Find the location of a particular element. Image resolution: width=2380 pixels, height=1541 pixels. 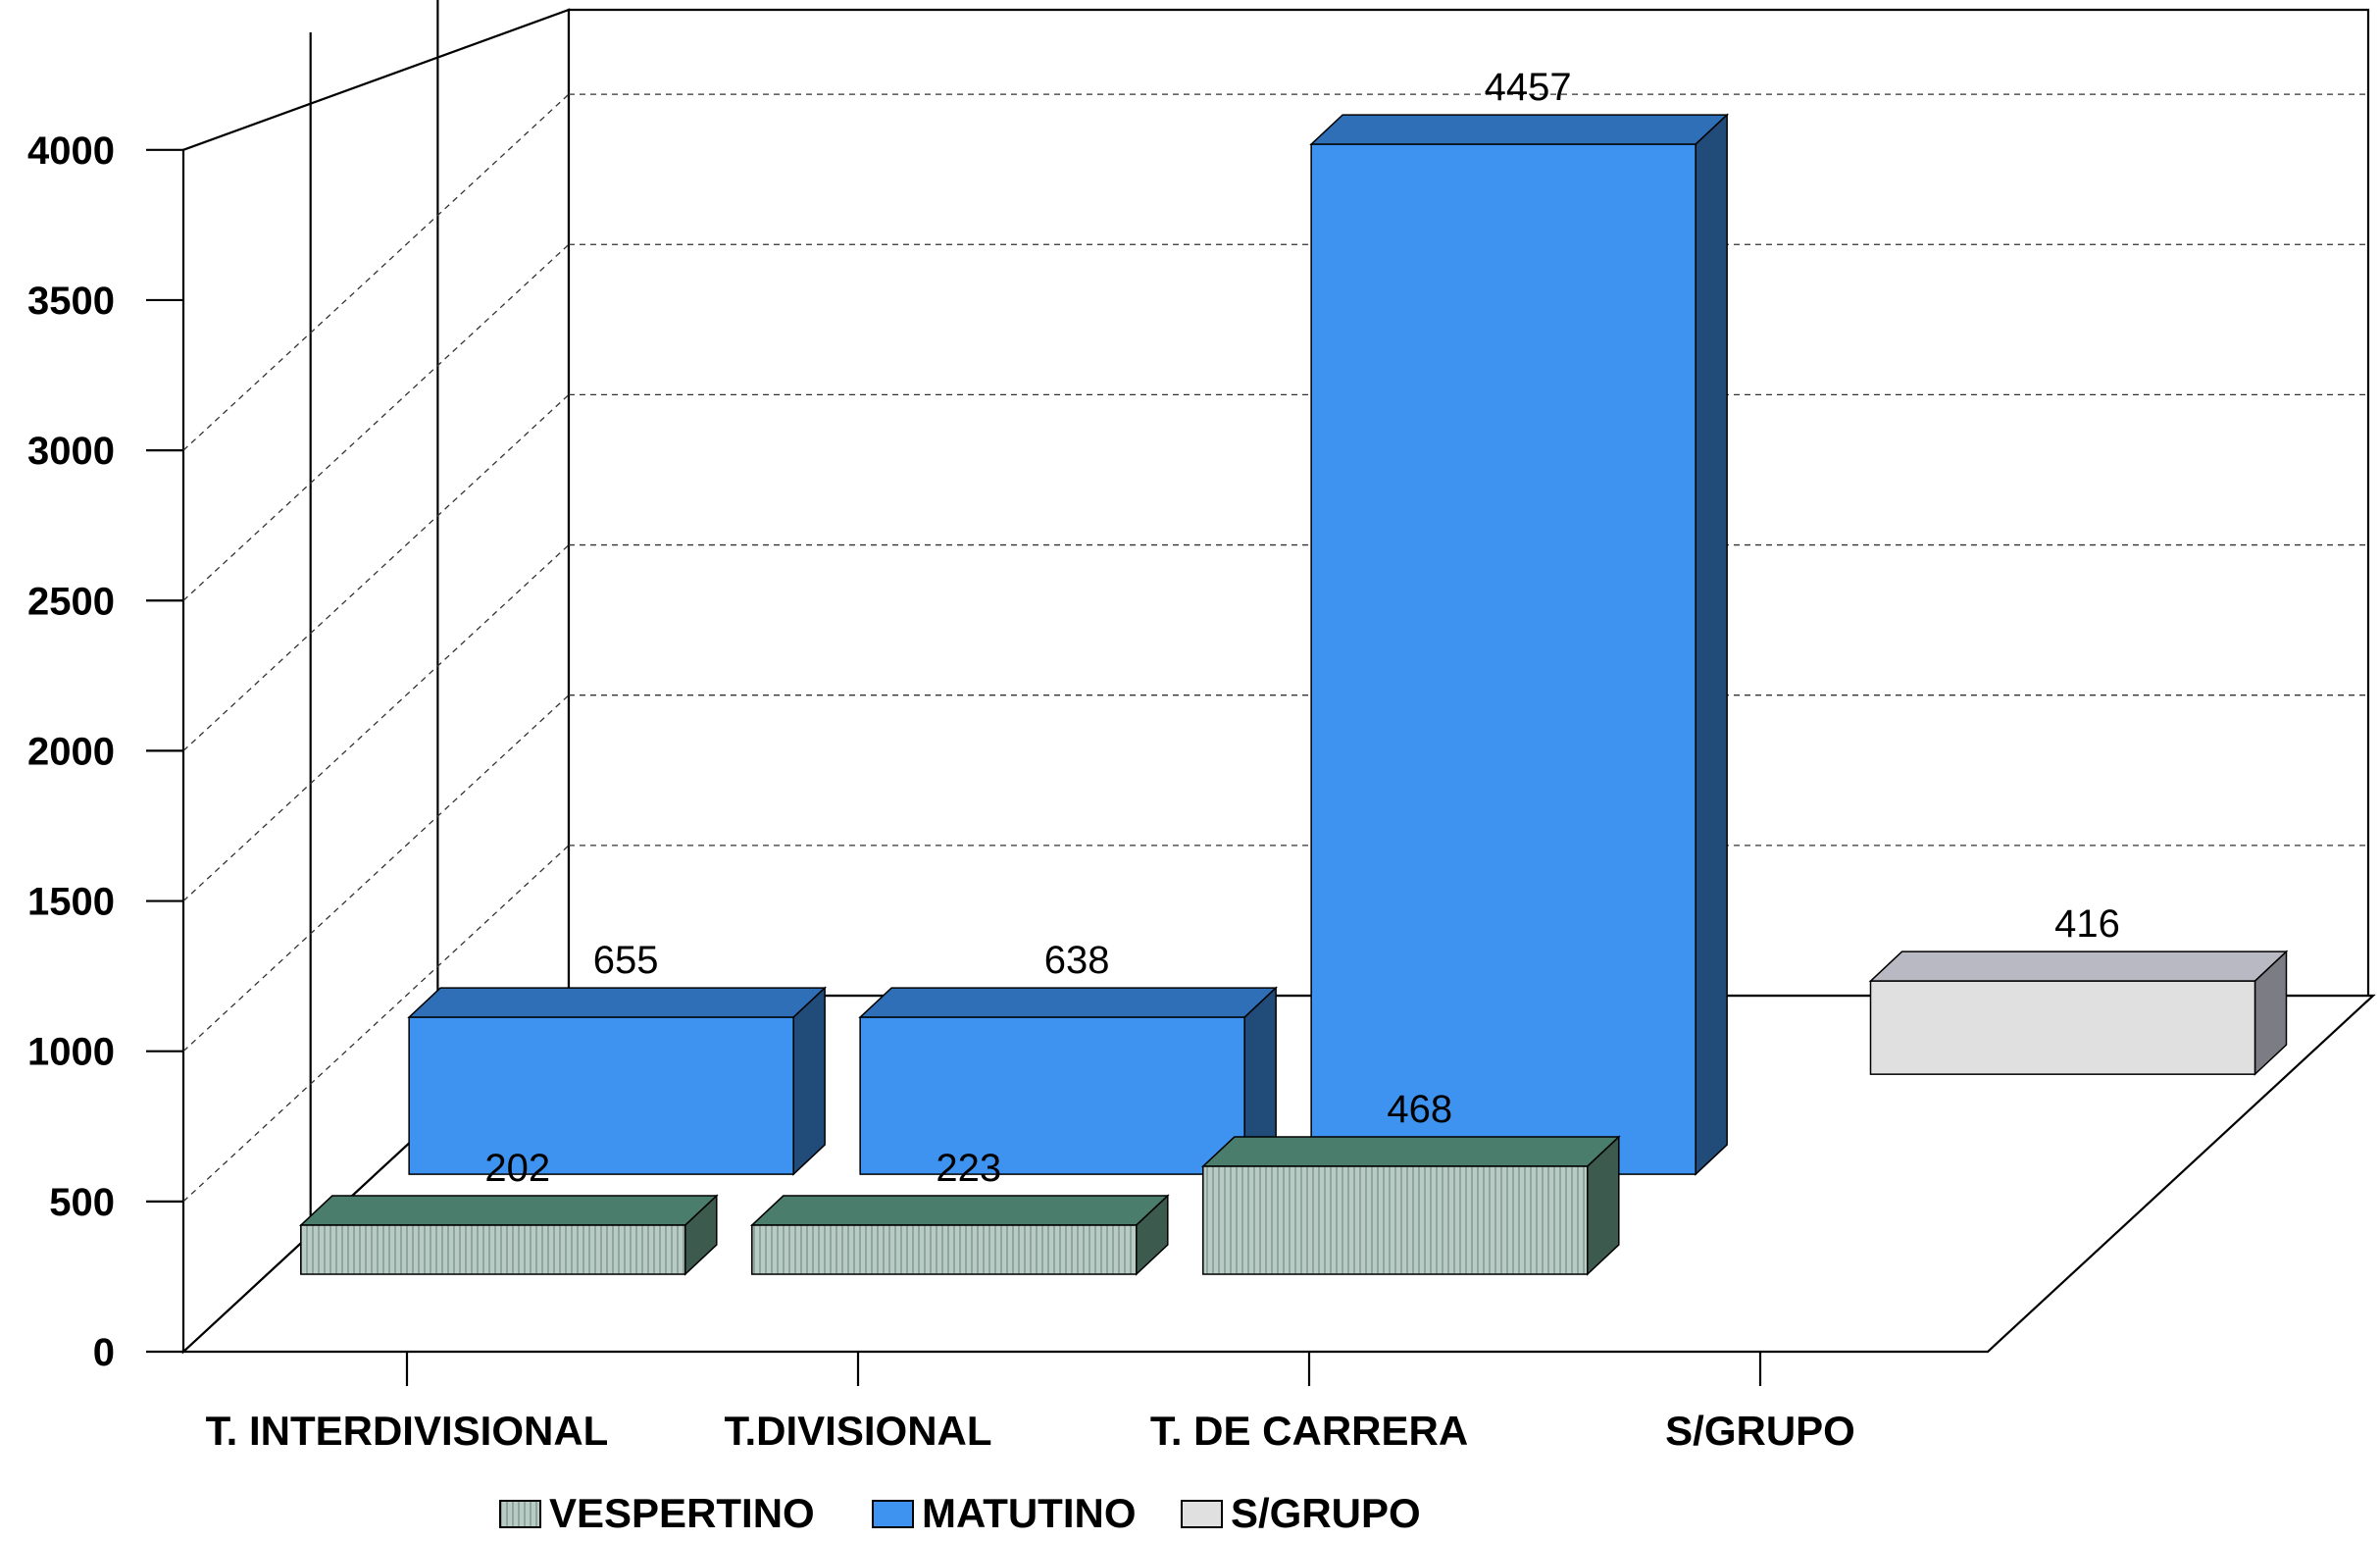

data-label: 638 is located at coordinates (1077, 960).